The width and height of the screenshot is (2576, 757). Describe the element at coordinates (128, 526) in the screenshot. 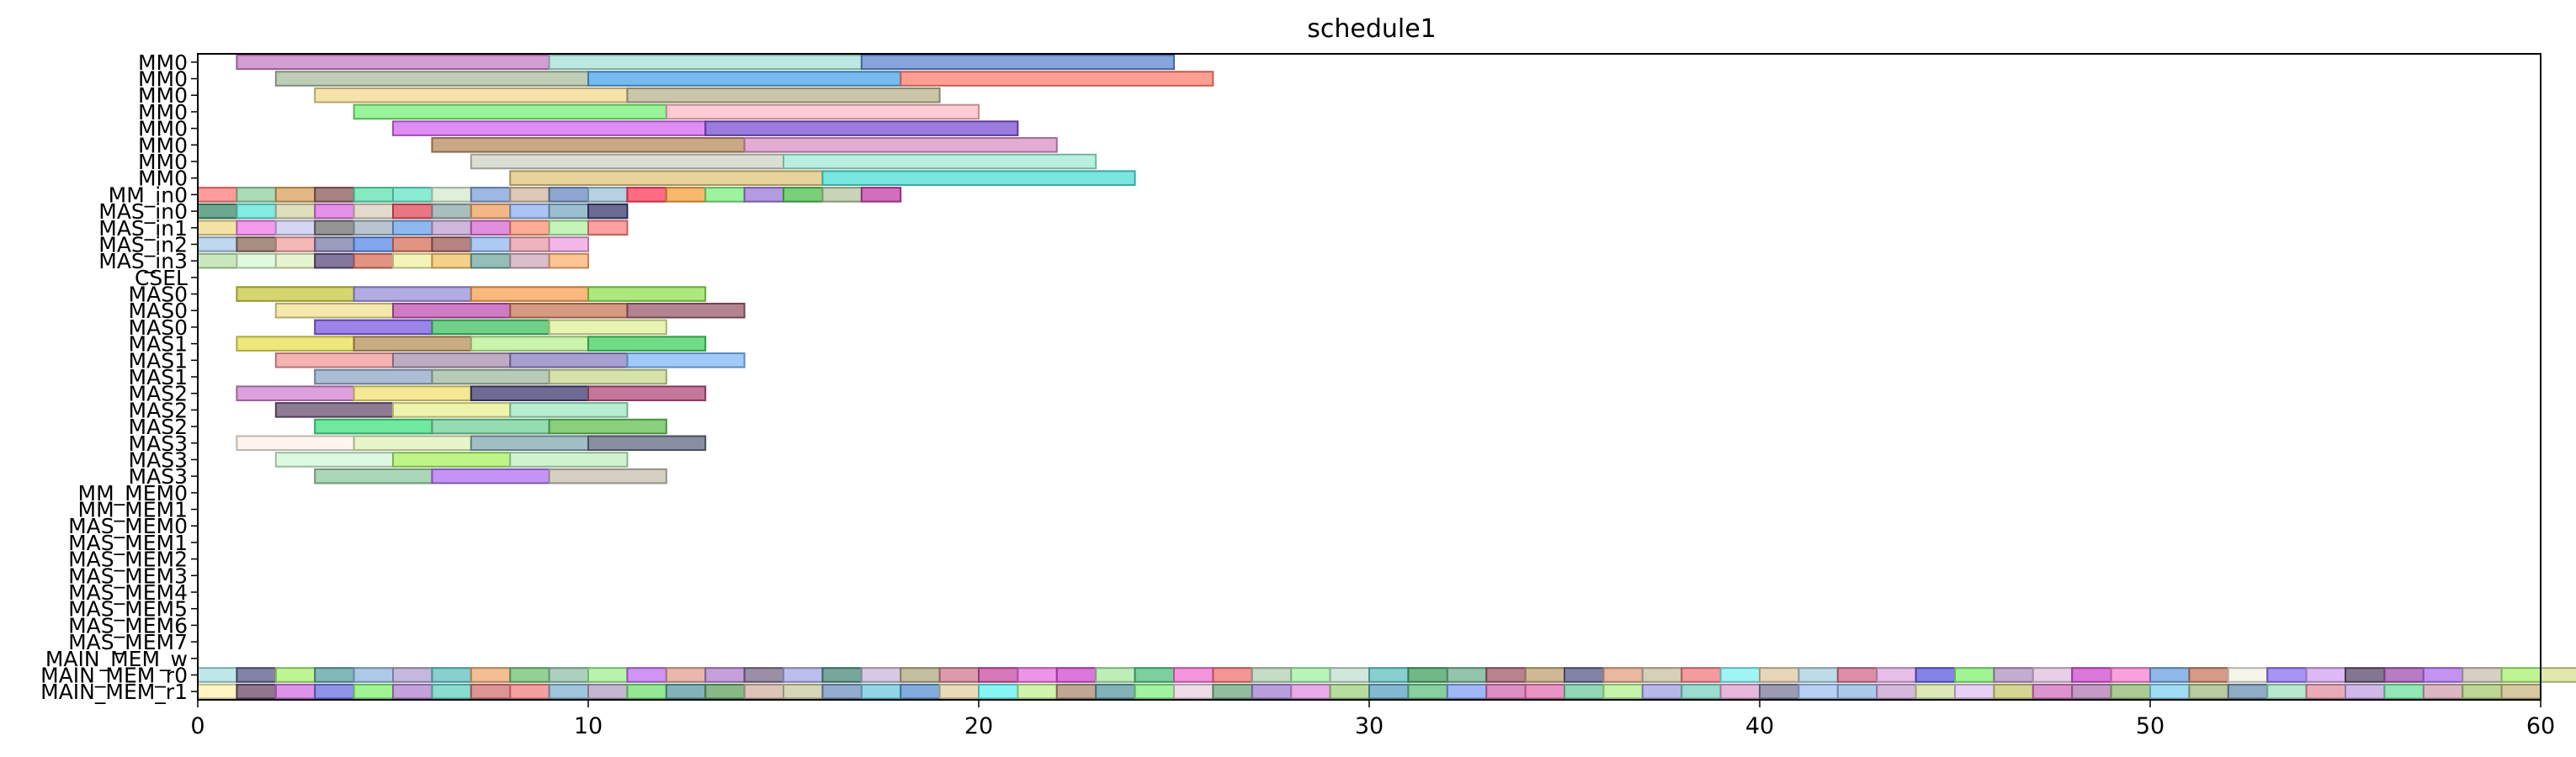

I see `y-tick-label: MAS_MEM0` at that location.